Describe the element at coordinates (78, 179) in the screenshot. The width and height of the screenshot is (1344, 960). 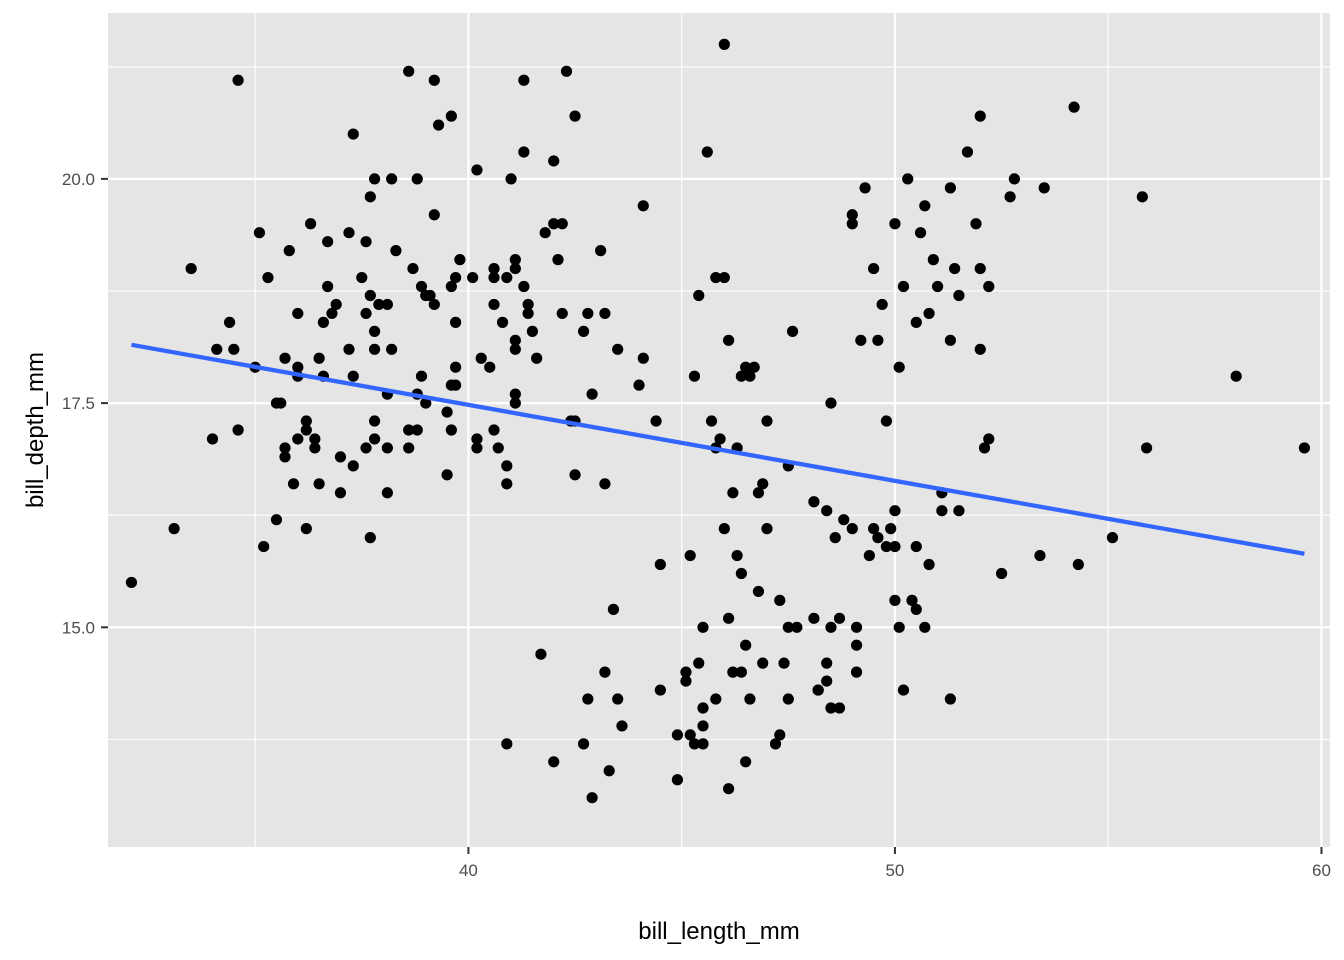
I see `y-tick-label: 20.0` at that location.